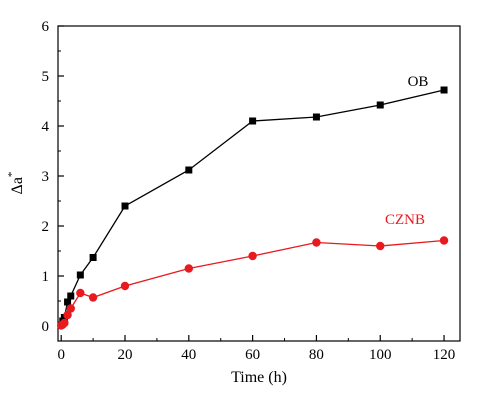  I want to click on y-tick-label: 2, so click(46, 227).